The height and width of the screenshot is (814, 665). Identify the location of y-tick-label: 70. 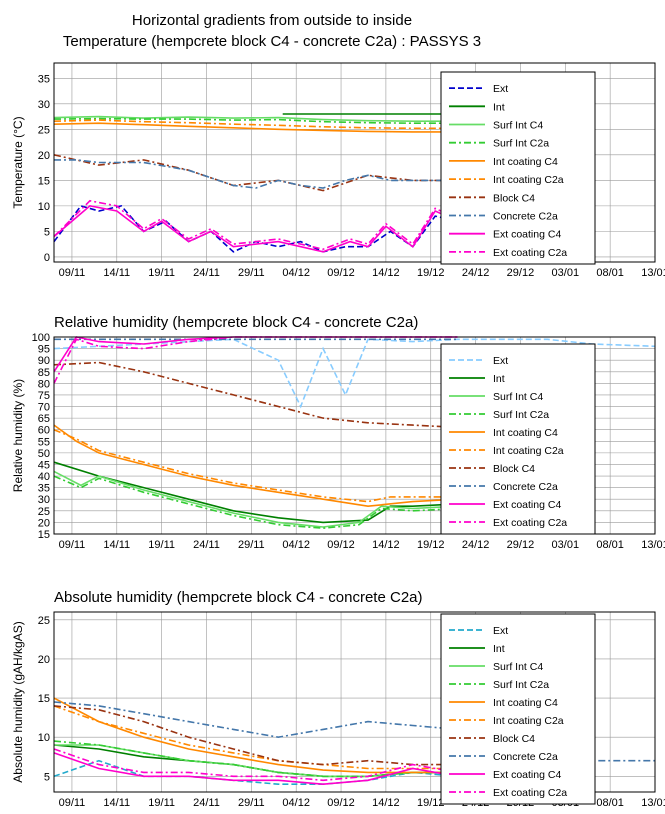
(44, 408).